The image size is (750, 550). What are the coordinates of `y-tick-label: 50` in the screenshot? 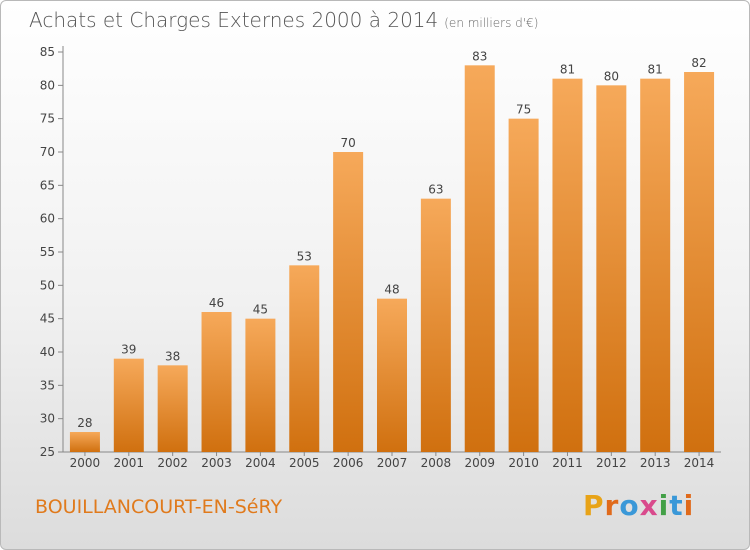 It's located at (47, 285).